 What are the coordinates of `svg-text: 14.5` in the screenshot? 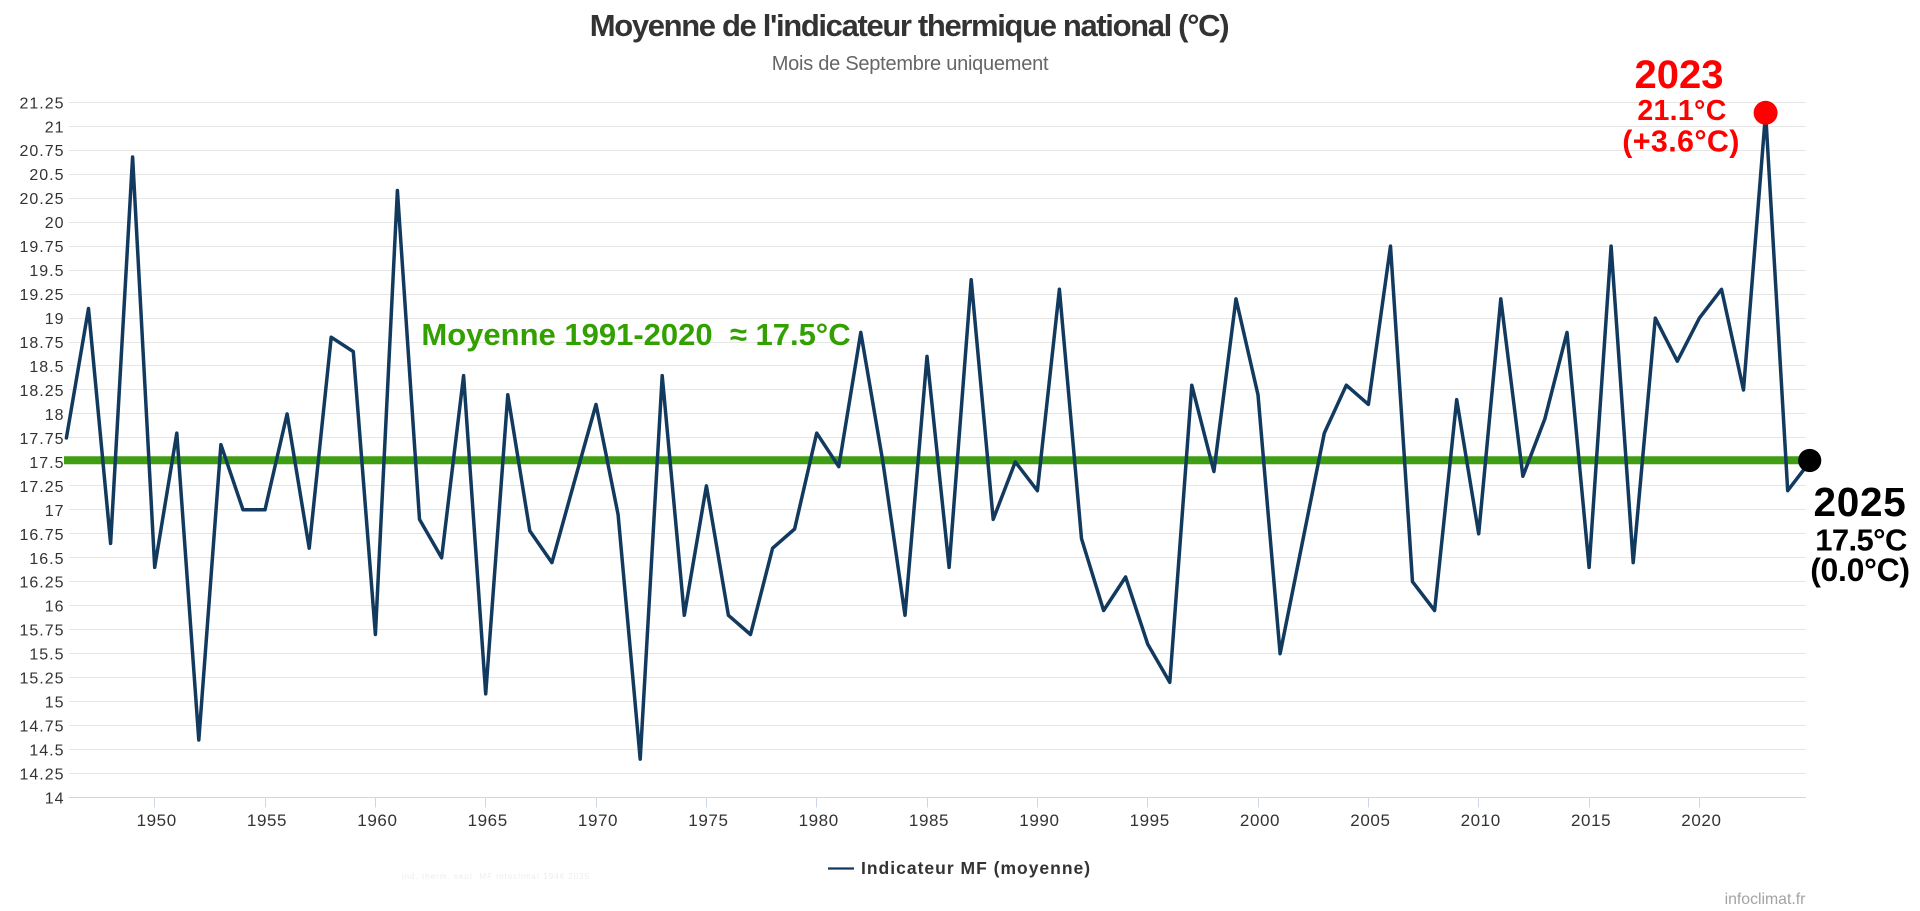 It's located at (46, 751).